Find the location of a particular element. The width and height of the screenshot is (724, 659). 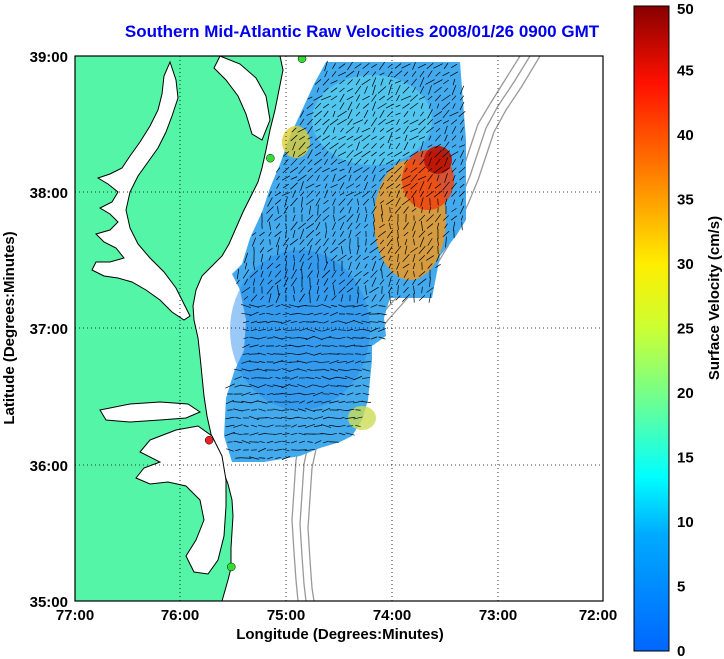

pamlico-sound is located at coordinates (181, 500).